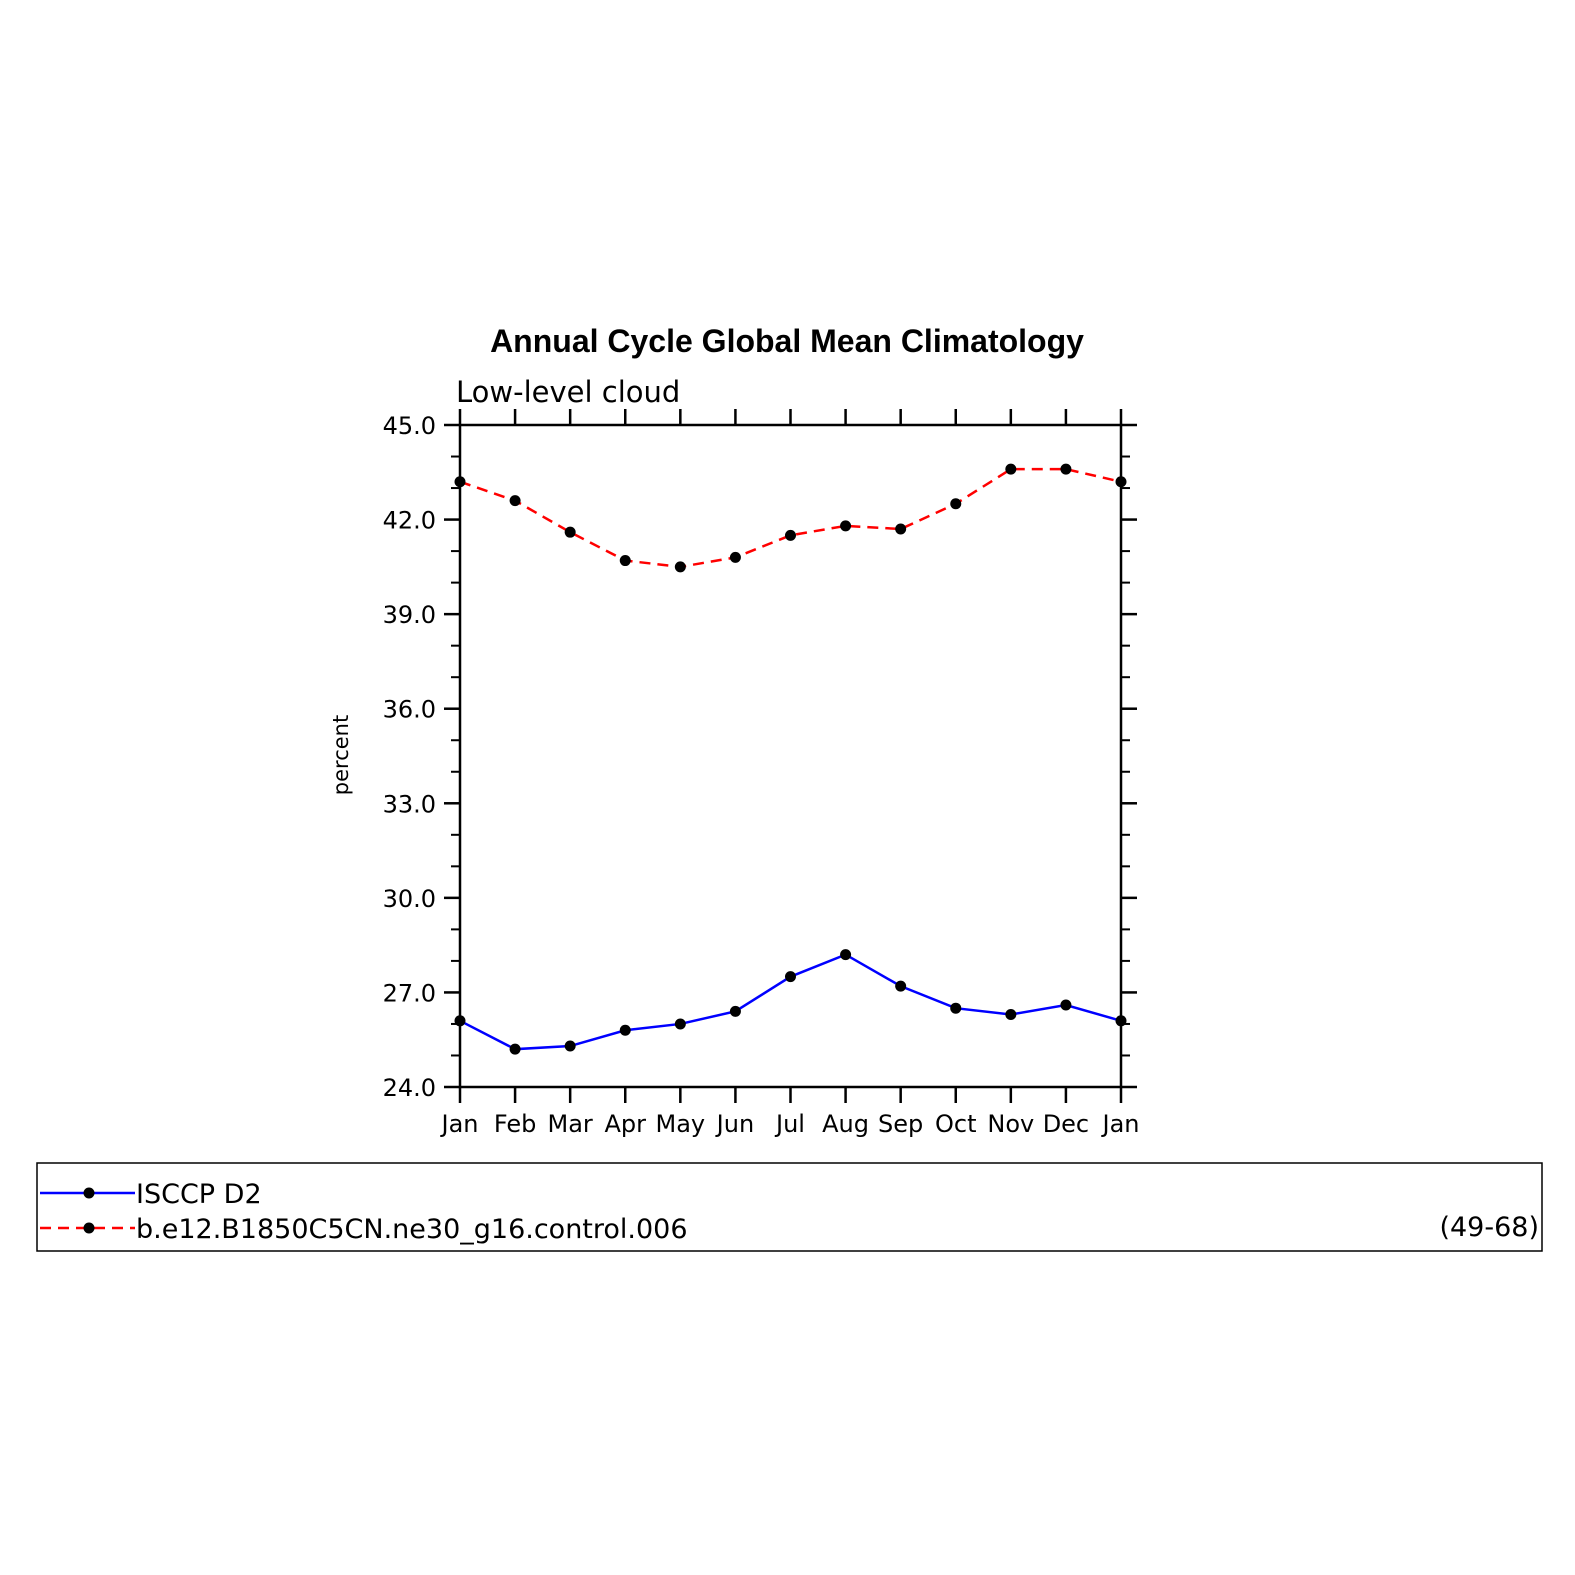  What do you see at coordinates (625, 1124) in the screenshot?
I see `x-tick-label: Apr` at bounding box center [625, 1124].